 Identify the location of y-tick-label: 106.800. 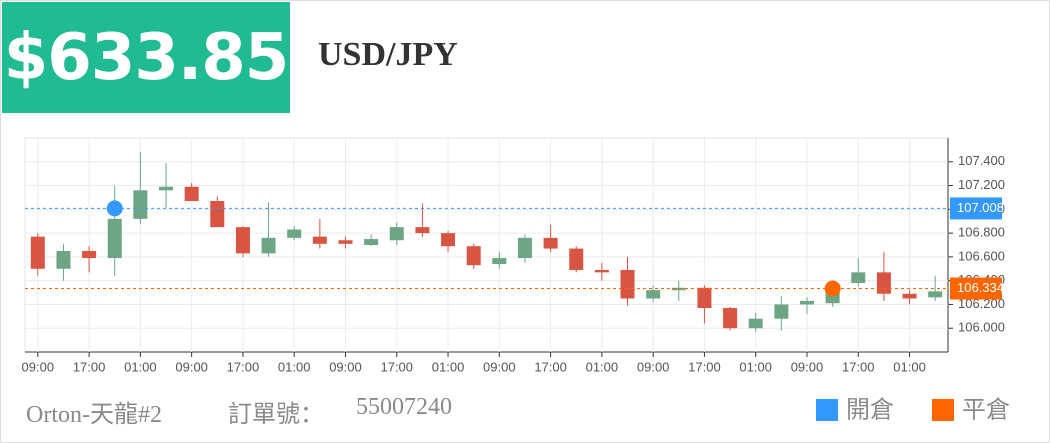
(981, 232).